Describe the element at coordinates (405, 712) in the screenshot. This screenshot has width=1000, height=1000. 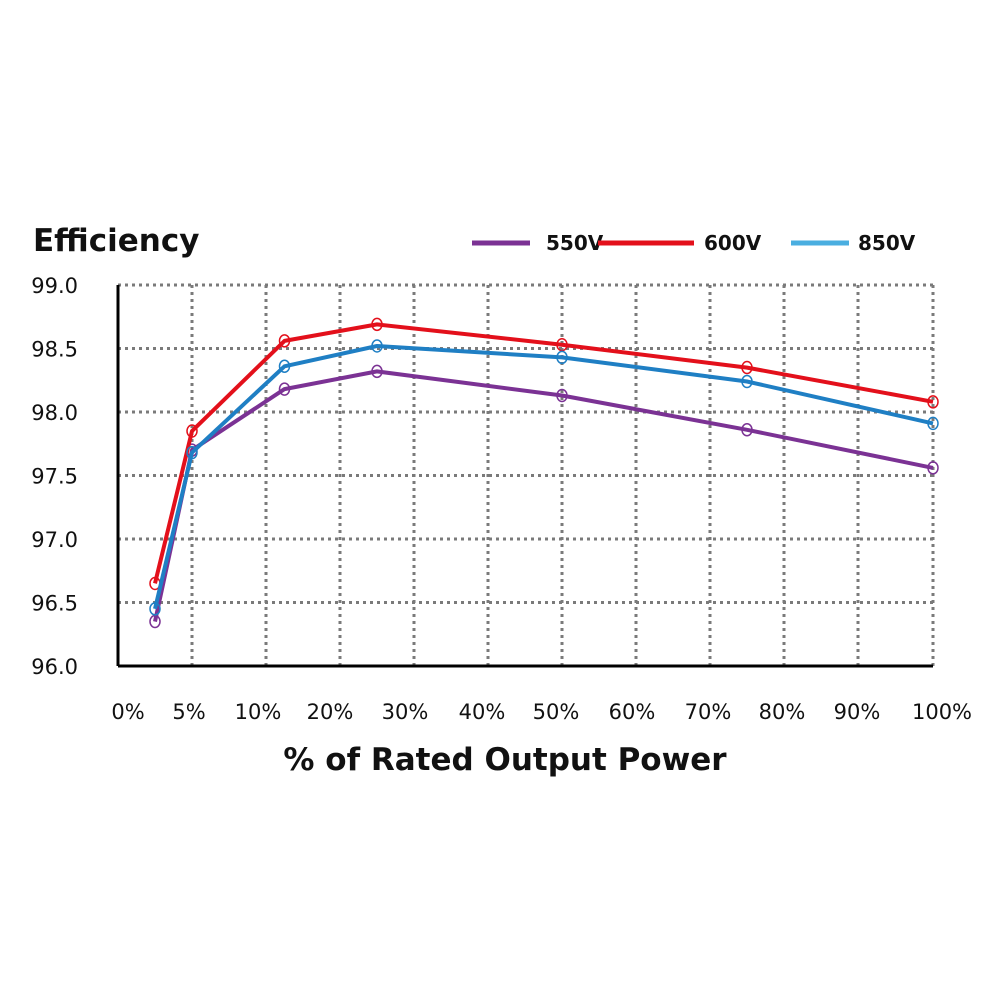
I see `x-tick-label: 30%` at that location.